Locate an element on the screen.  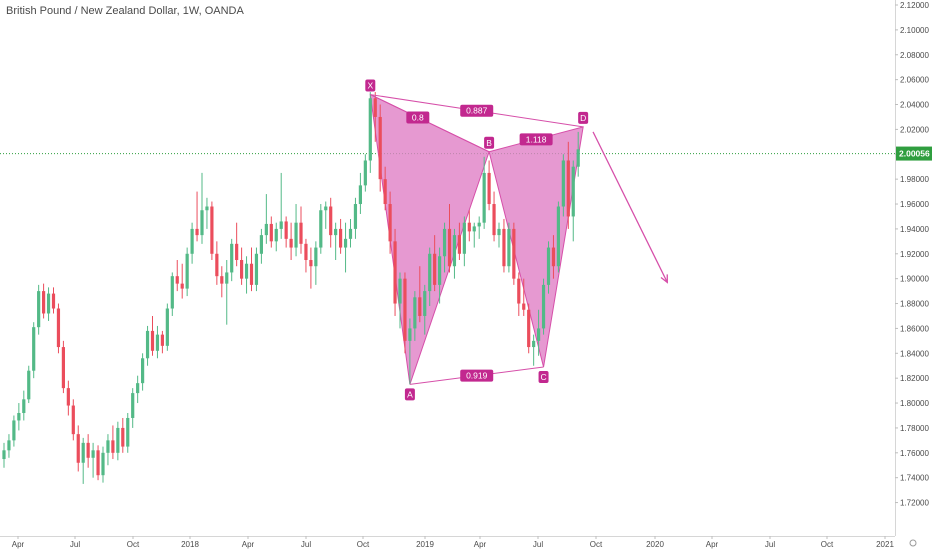
y-tick-label: 1.94000 is located at coordinates (914, 229).